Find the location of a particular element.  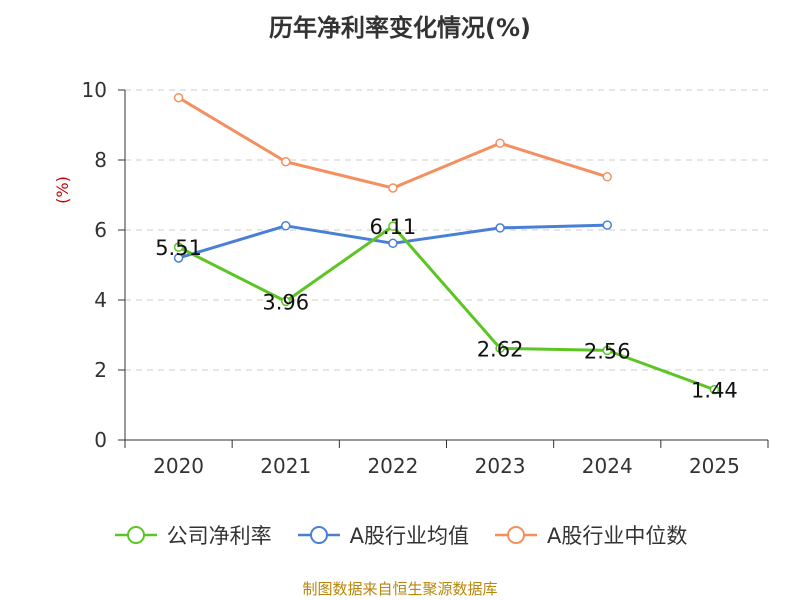

legend-item: A股行业均值 is located at coordinates (382, 535).